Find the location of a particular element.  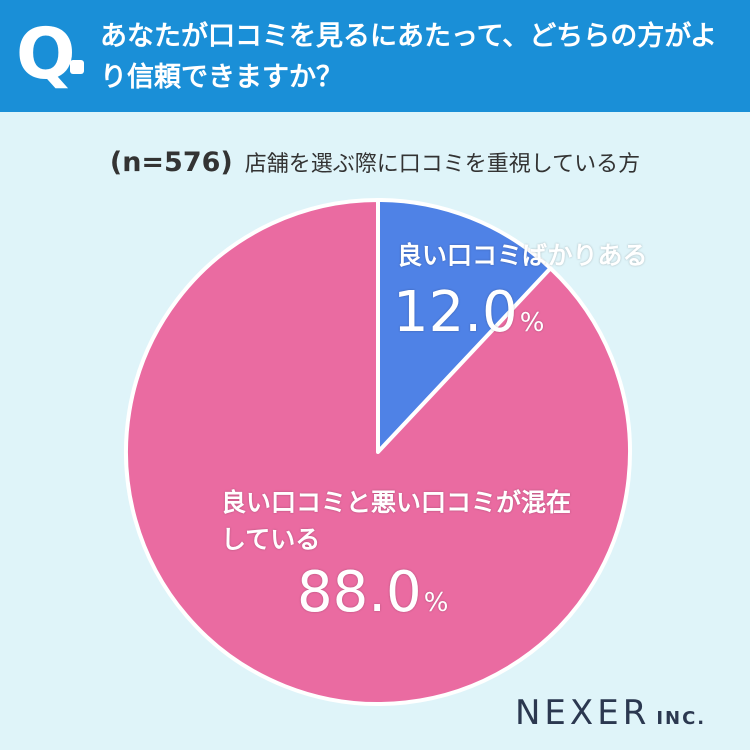

slice-value-good-only: 12.0% is located at coordinates (468, 312).